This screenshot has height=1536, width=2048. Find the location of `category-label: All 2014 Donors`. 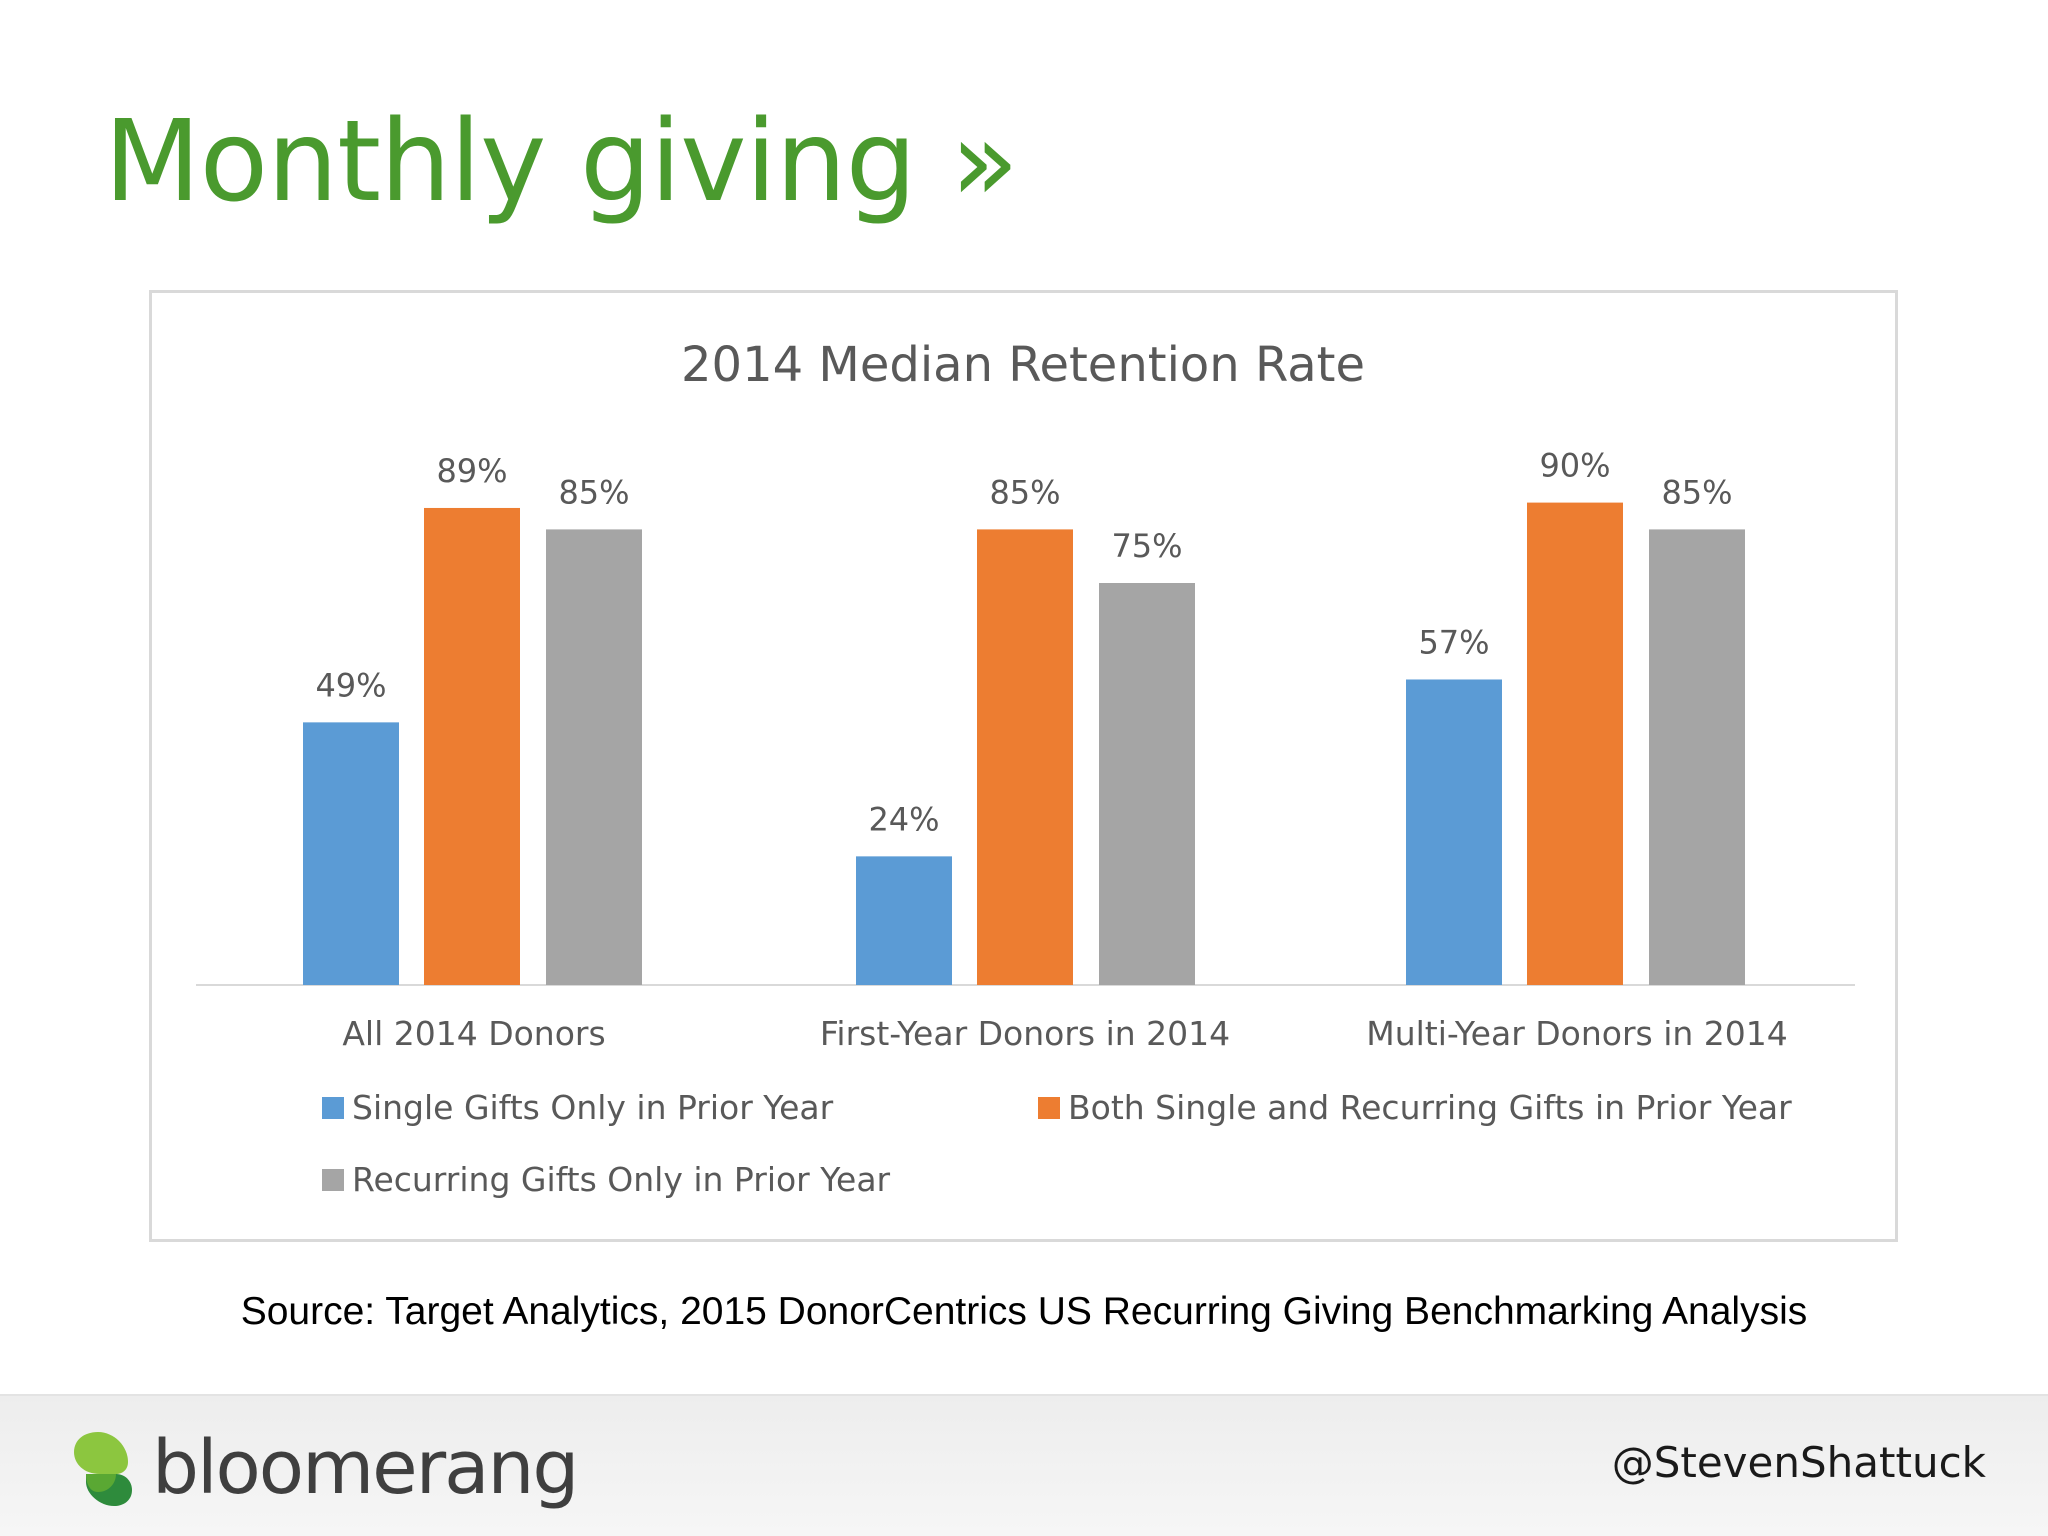

category-label: All 2014 Donors is located at coordinates (473, 1033).